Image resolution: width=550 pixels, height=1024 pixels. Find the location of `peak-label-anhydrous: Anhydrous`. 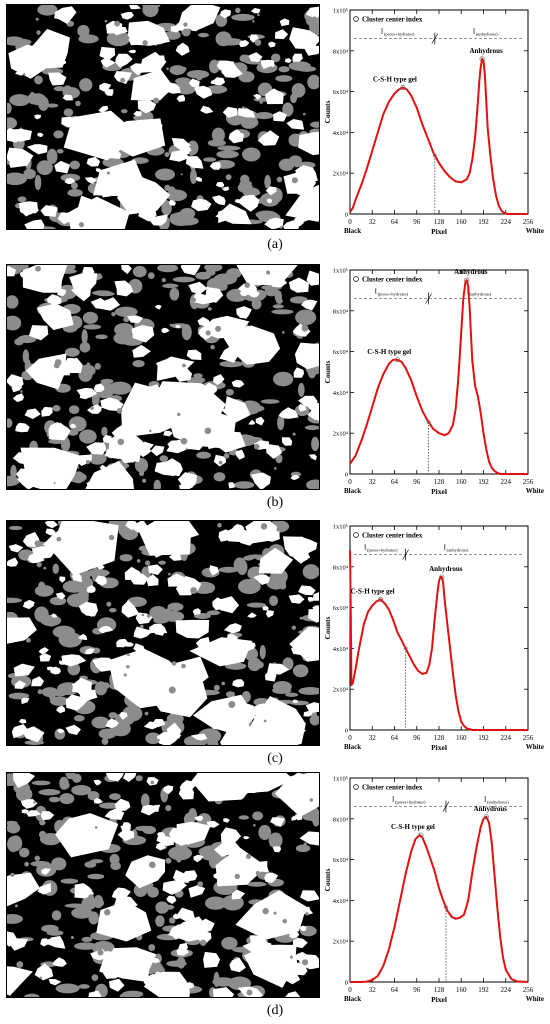

peak-label-anhydrous: Anhydrous is located at coordinates (486, 51).